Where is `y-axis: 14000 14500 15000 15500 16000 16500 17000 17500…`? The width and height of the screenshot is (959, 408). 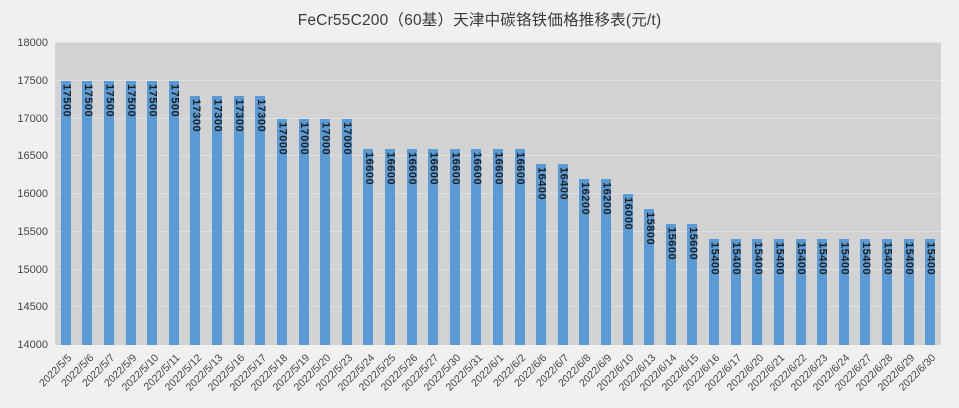 y-axis: 14000 14500 15000 15500 16000 16500 17000 17500… is located at coordinates (24, 194).